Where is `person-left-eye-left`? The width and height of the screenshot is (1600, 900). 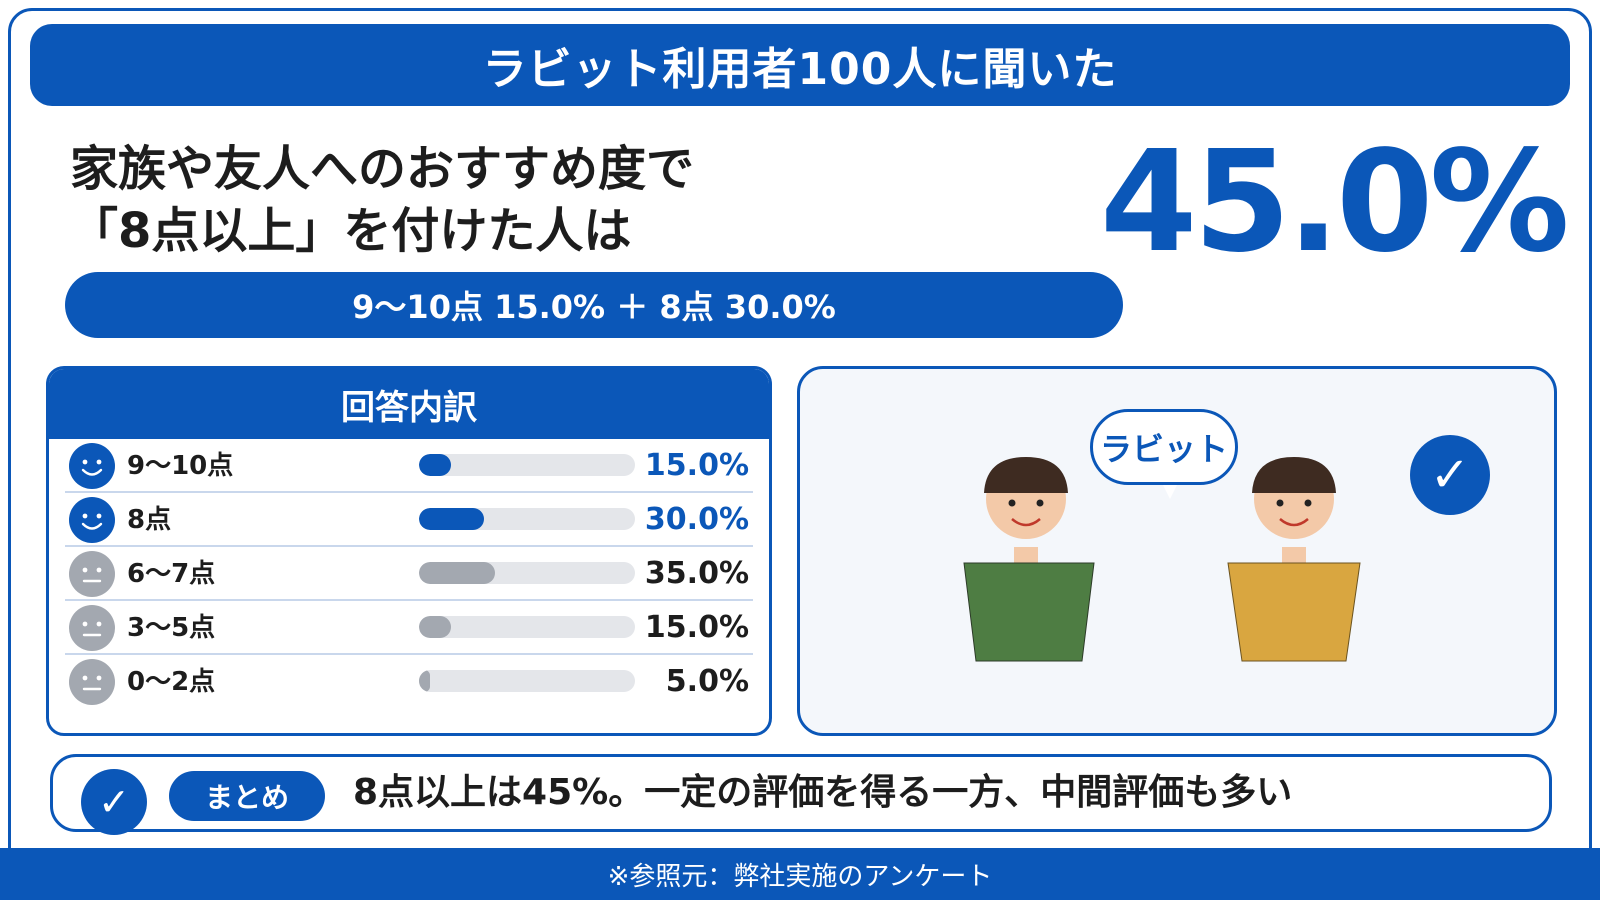
person-left-eye-left is located at coordinates (1012, 503).